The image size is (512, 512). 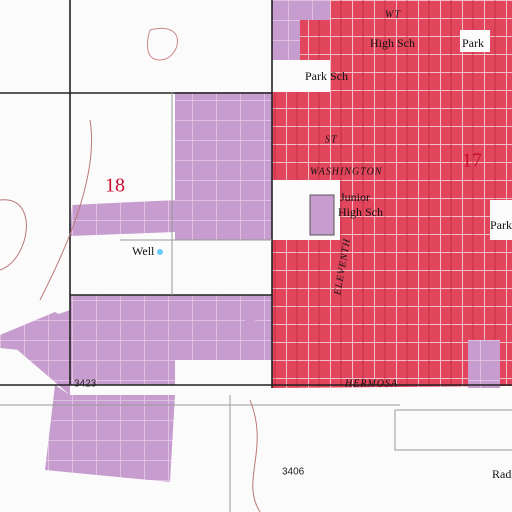 I want to click on street-label: HERMOSA, so click(x=371, y=383).